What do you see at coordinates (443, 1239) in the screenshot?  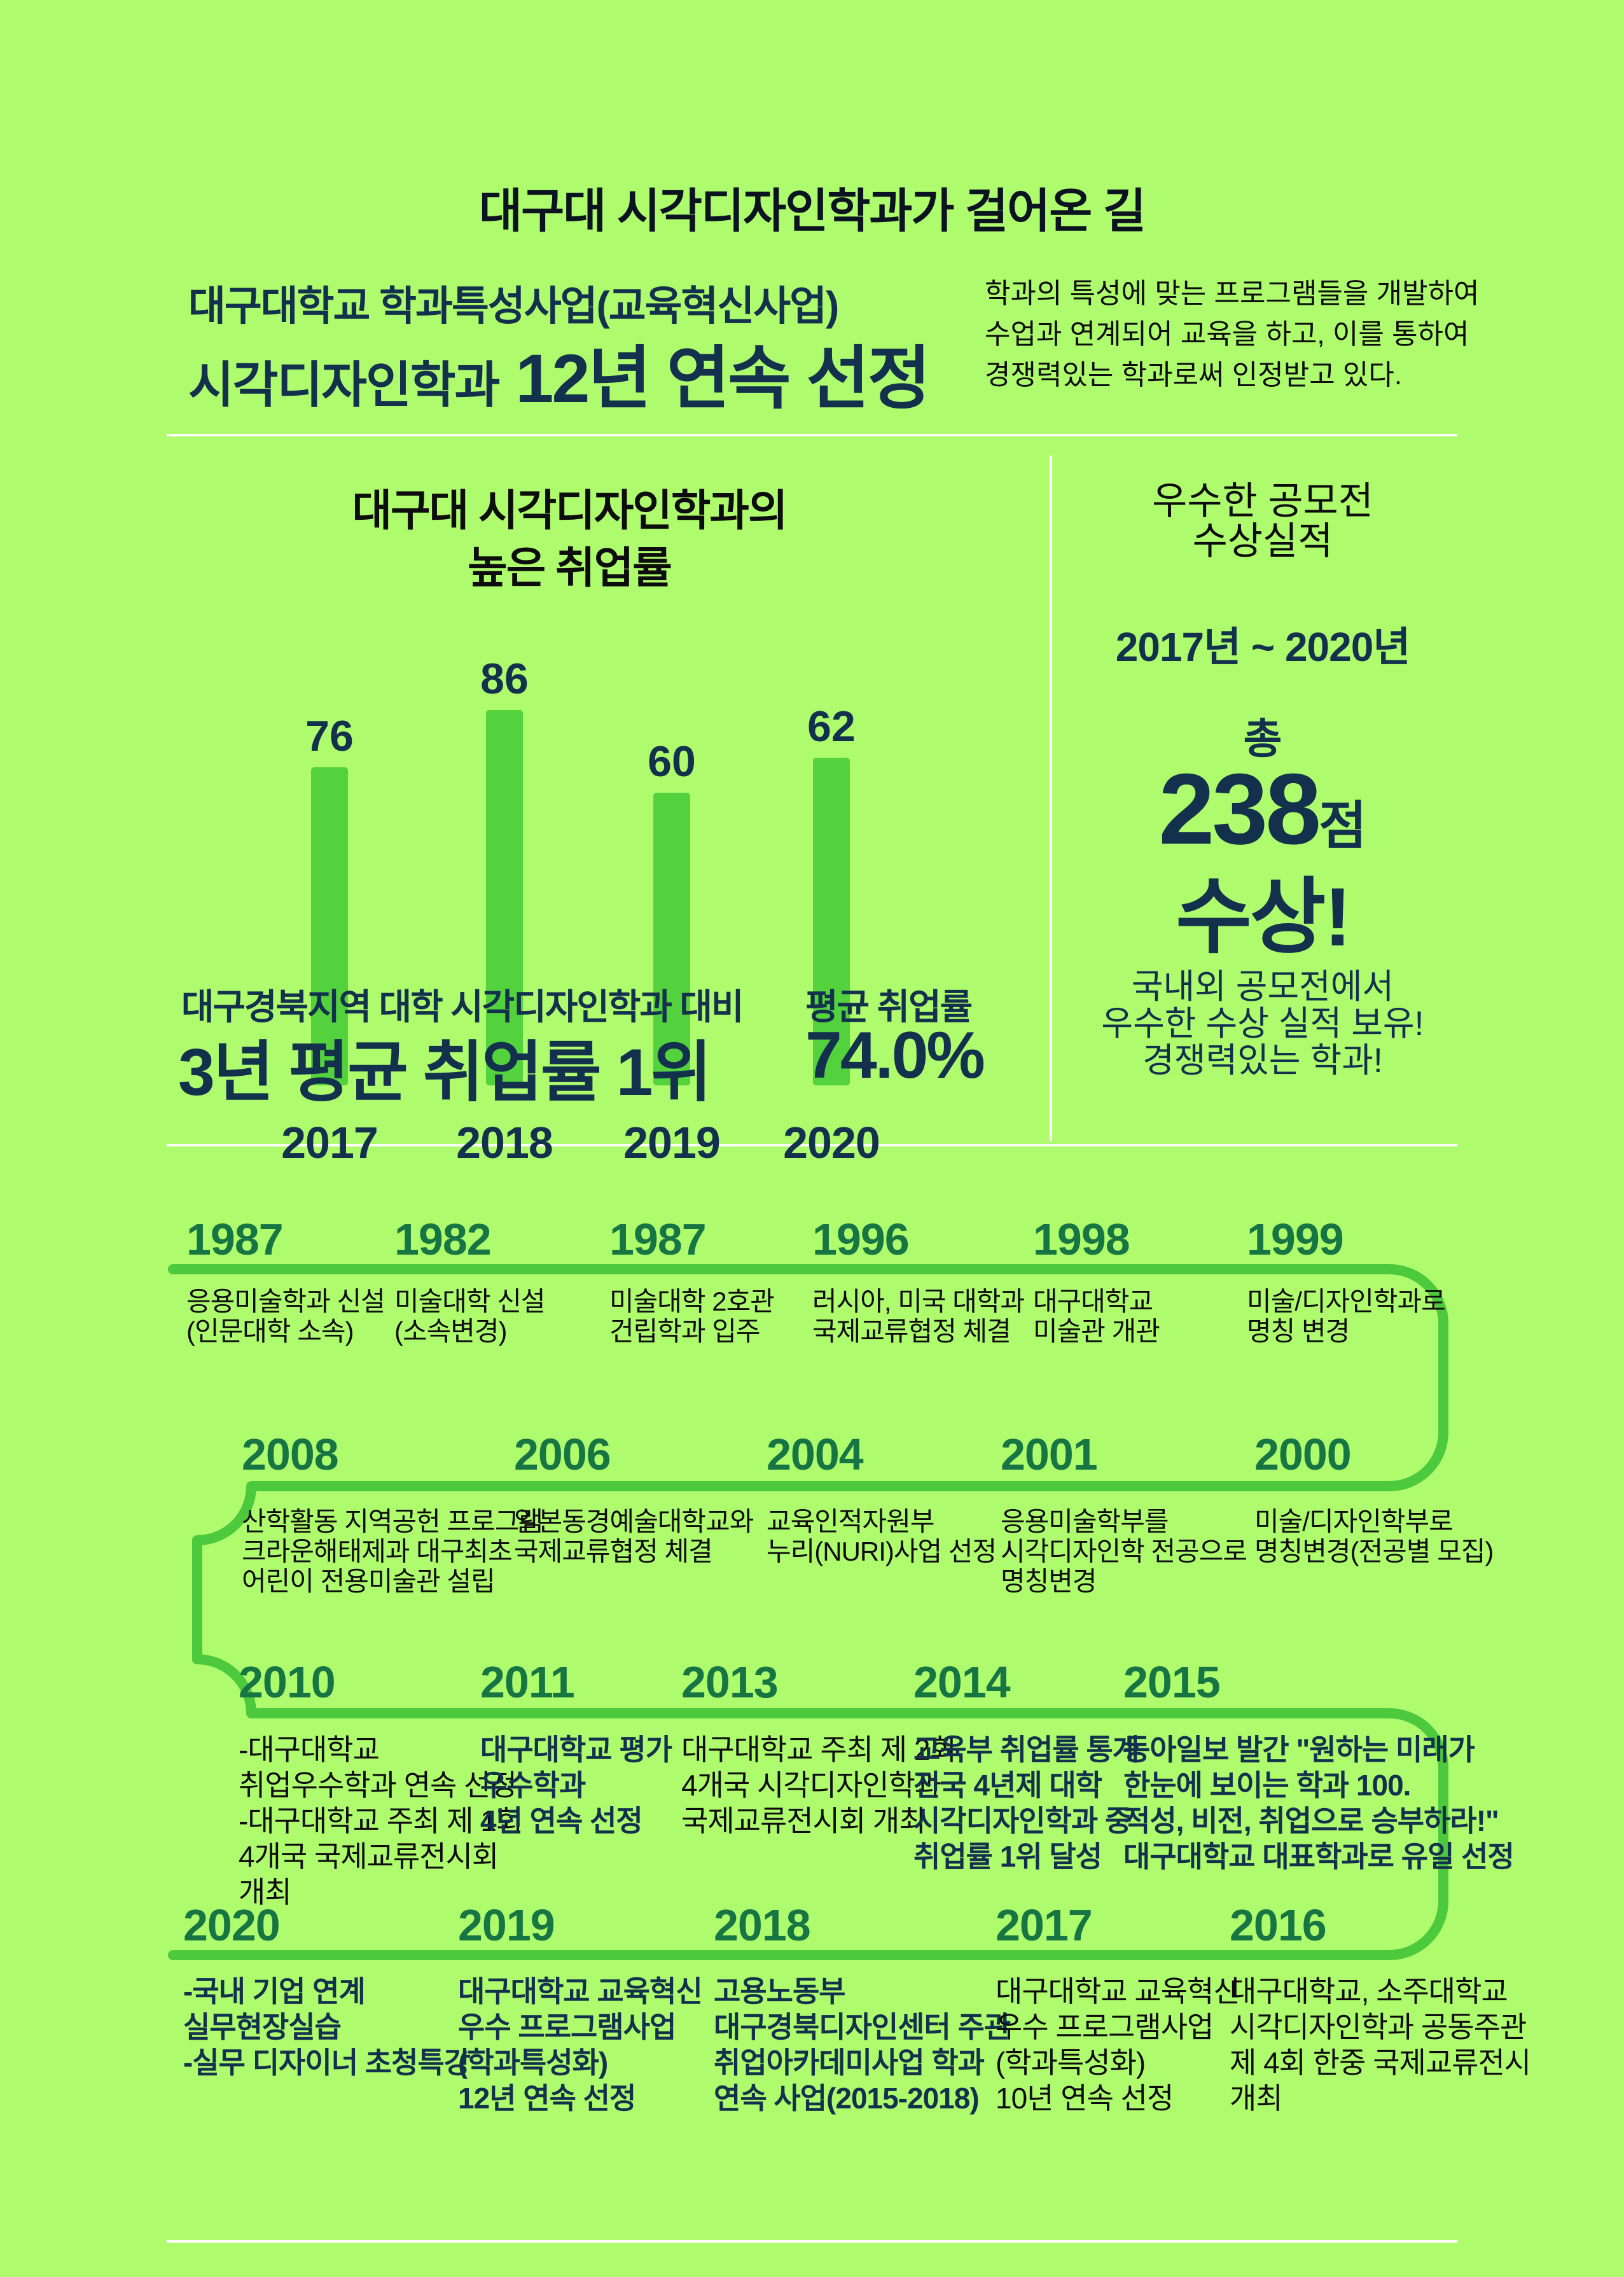 I see `timeline-year-1982: 1982` at bounding box center [443, 1239].